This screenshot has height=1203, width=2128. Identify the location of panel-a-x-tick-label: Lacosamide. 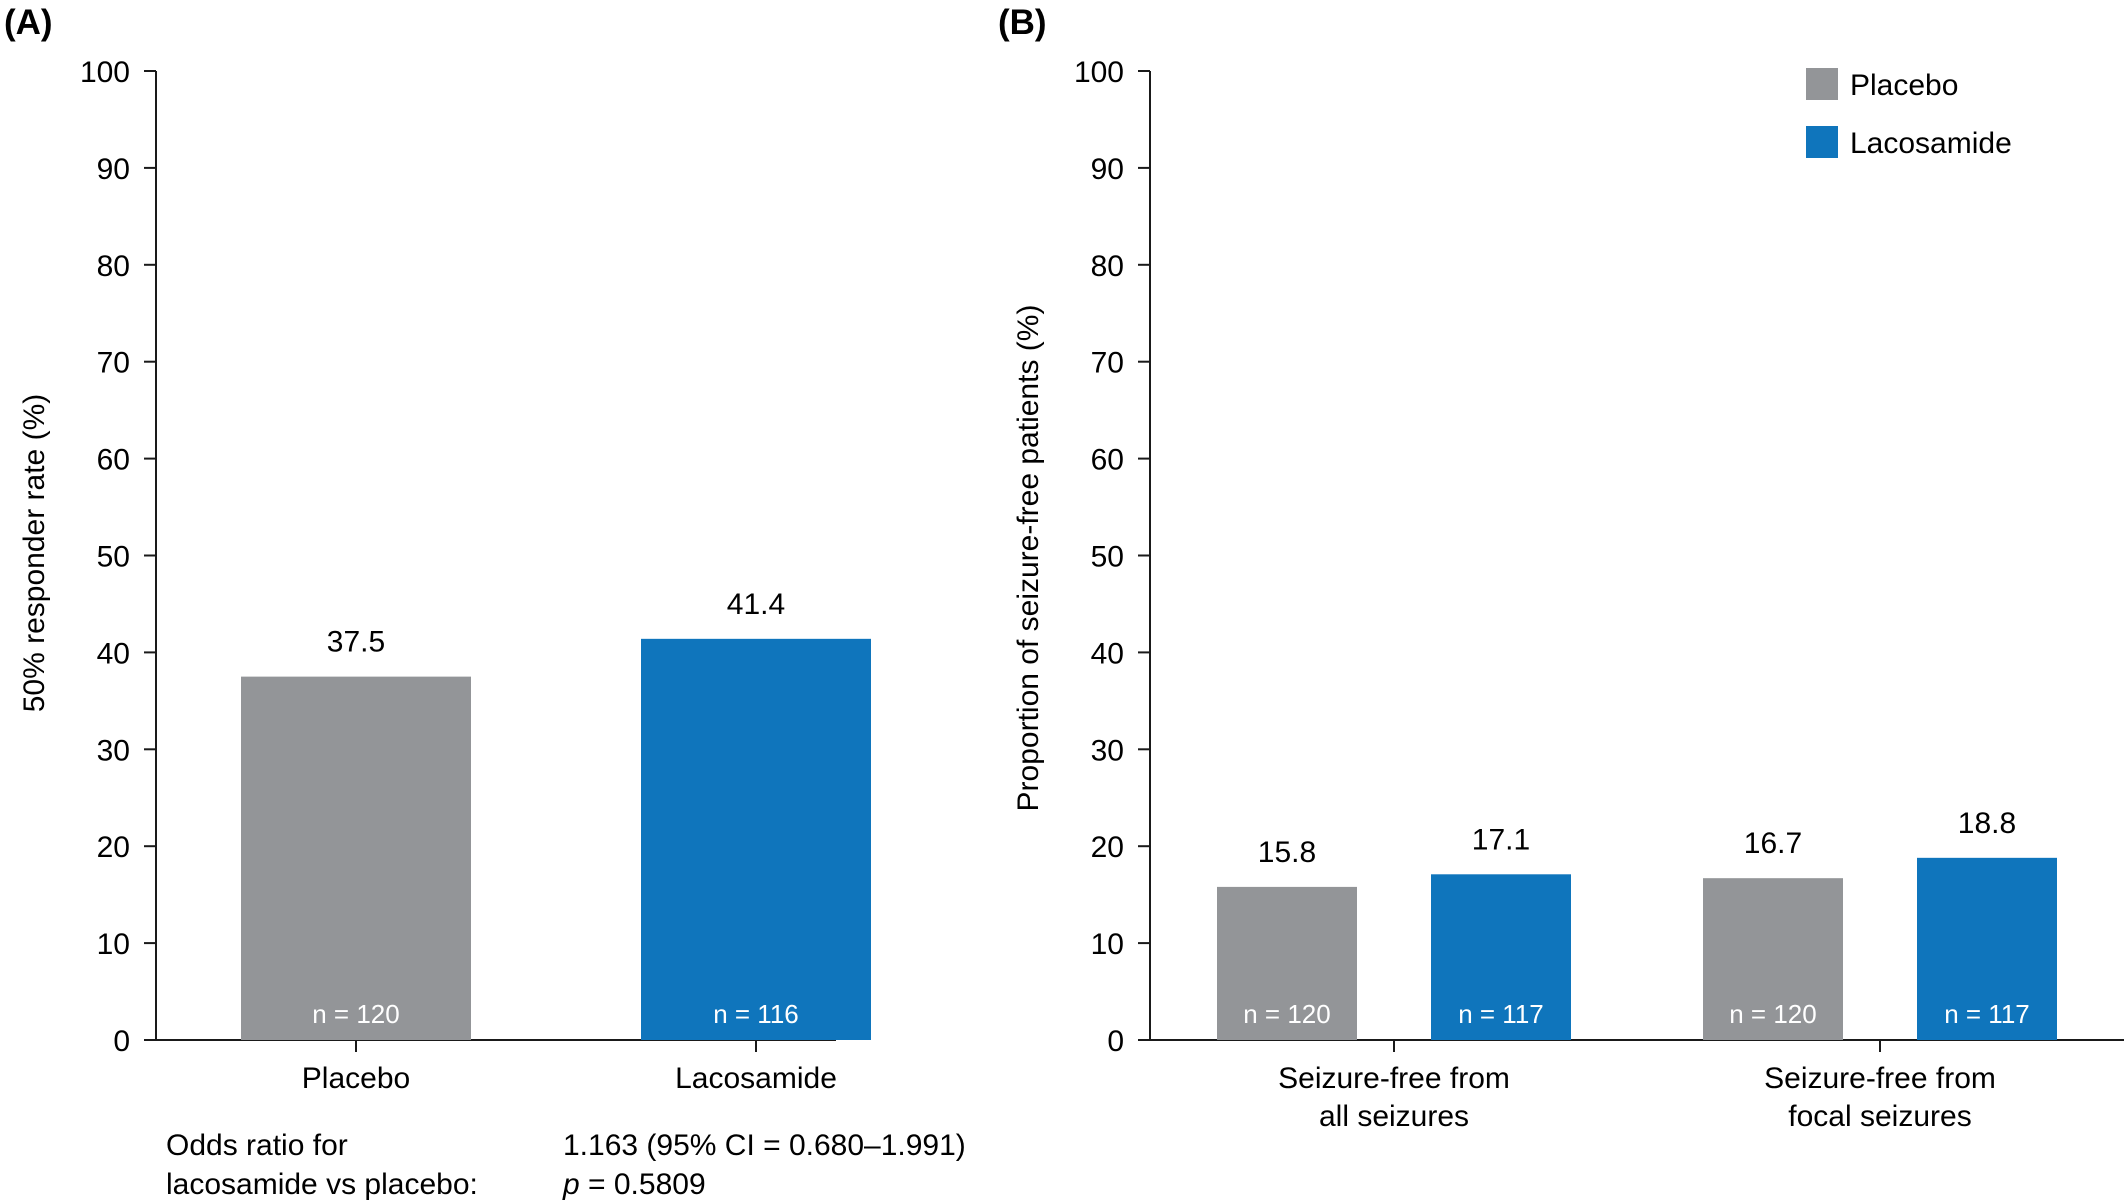
(756, 1078).